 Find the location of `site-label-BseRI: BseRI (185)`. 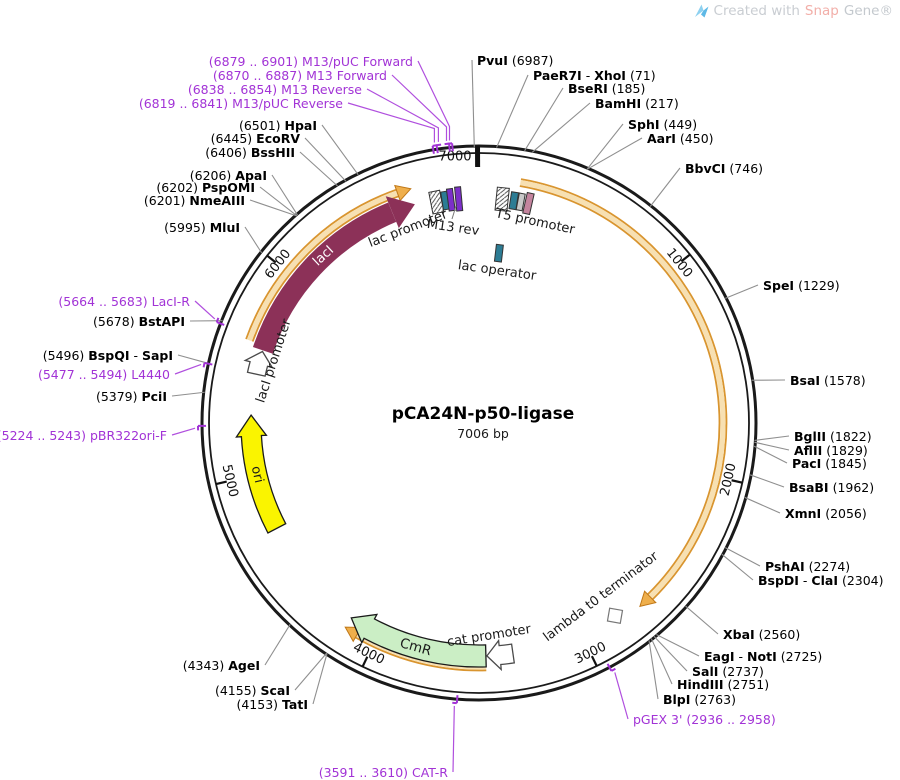

site-label-BseRI: BseRI (185) is located at coordinates (606, 88).